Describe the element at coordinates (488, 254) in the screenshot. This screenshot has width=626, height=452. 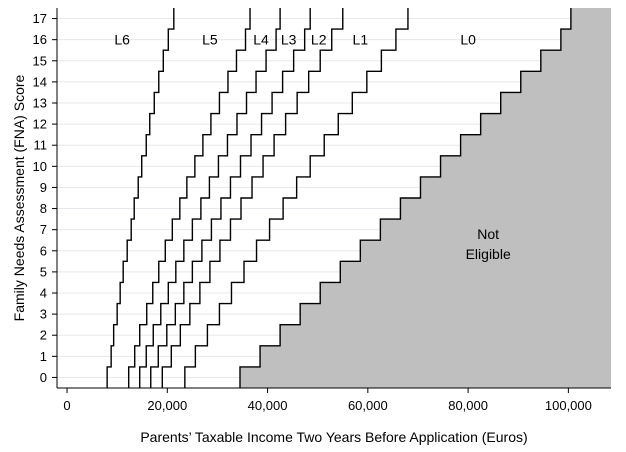
I see `region-label: Eligible` at that location.